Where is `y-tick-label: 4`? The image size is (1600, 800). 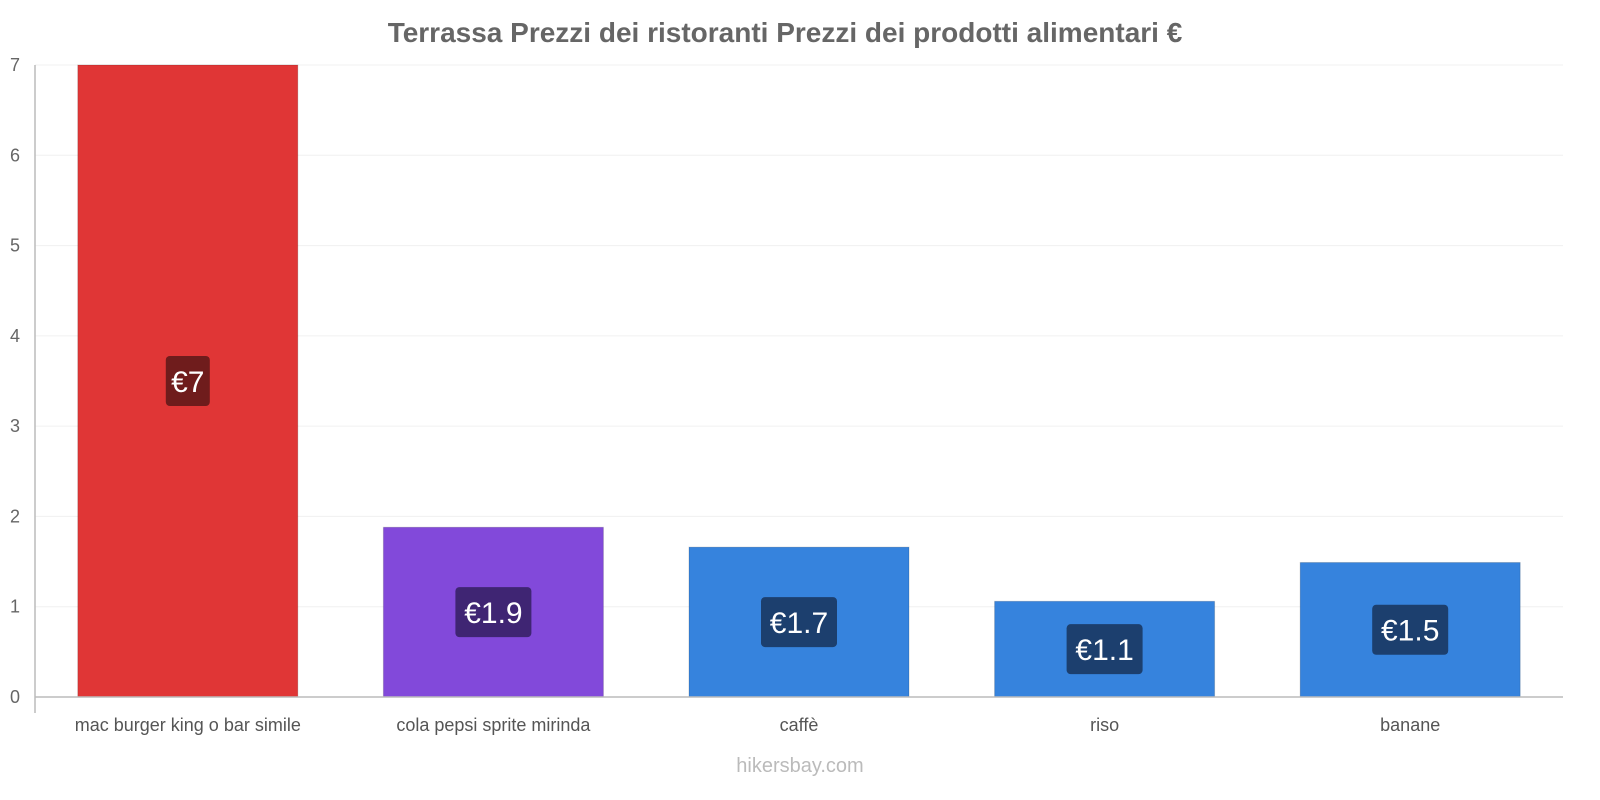 y-tick-label: 4 is located at coordinates (15, 336).